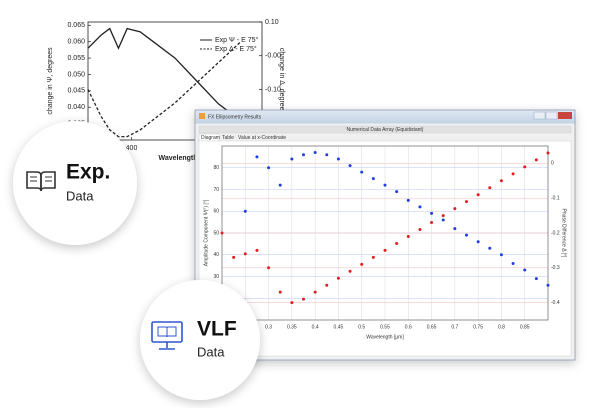 The height and width of the screenshot is (408, 600). Describe the element at coordinates (564, 233) in the screenshot. I see `y2-axis-title: Phase Difference Δ [°]` at that location.